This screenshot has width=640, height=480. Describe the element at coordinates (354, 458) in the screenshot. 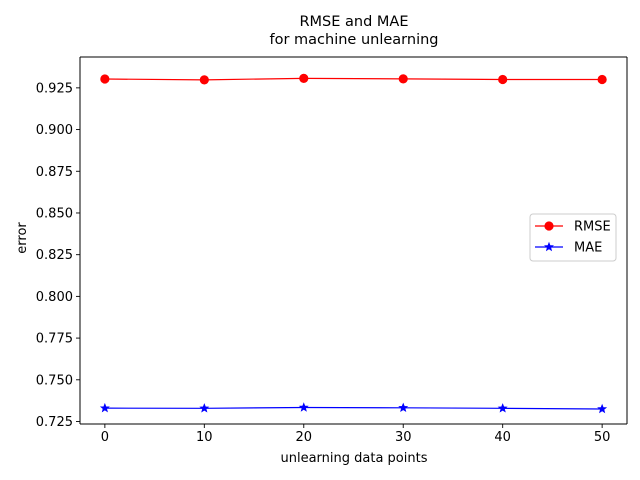

I see `x-axis-label: unlearning data points` at that location.